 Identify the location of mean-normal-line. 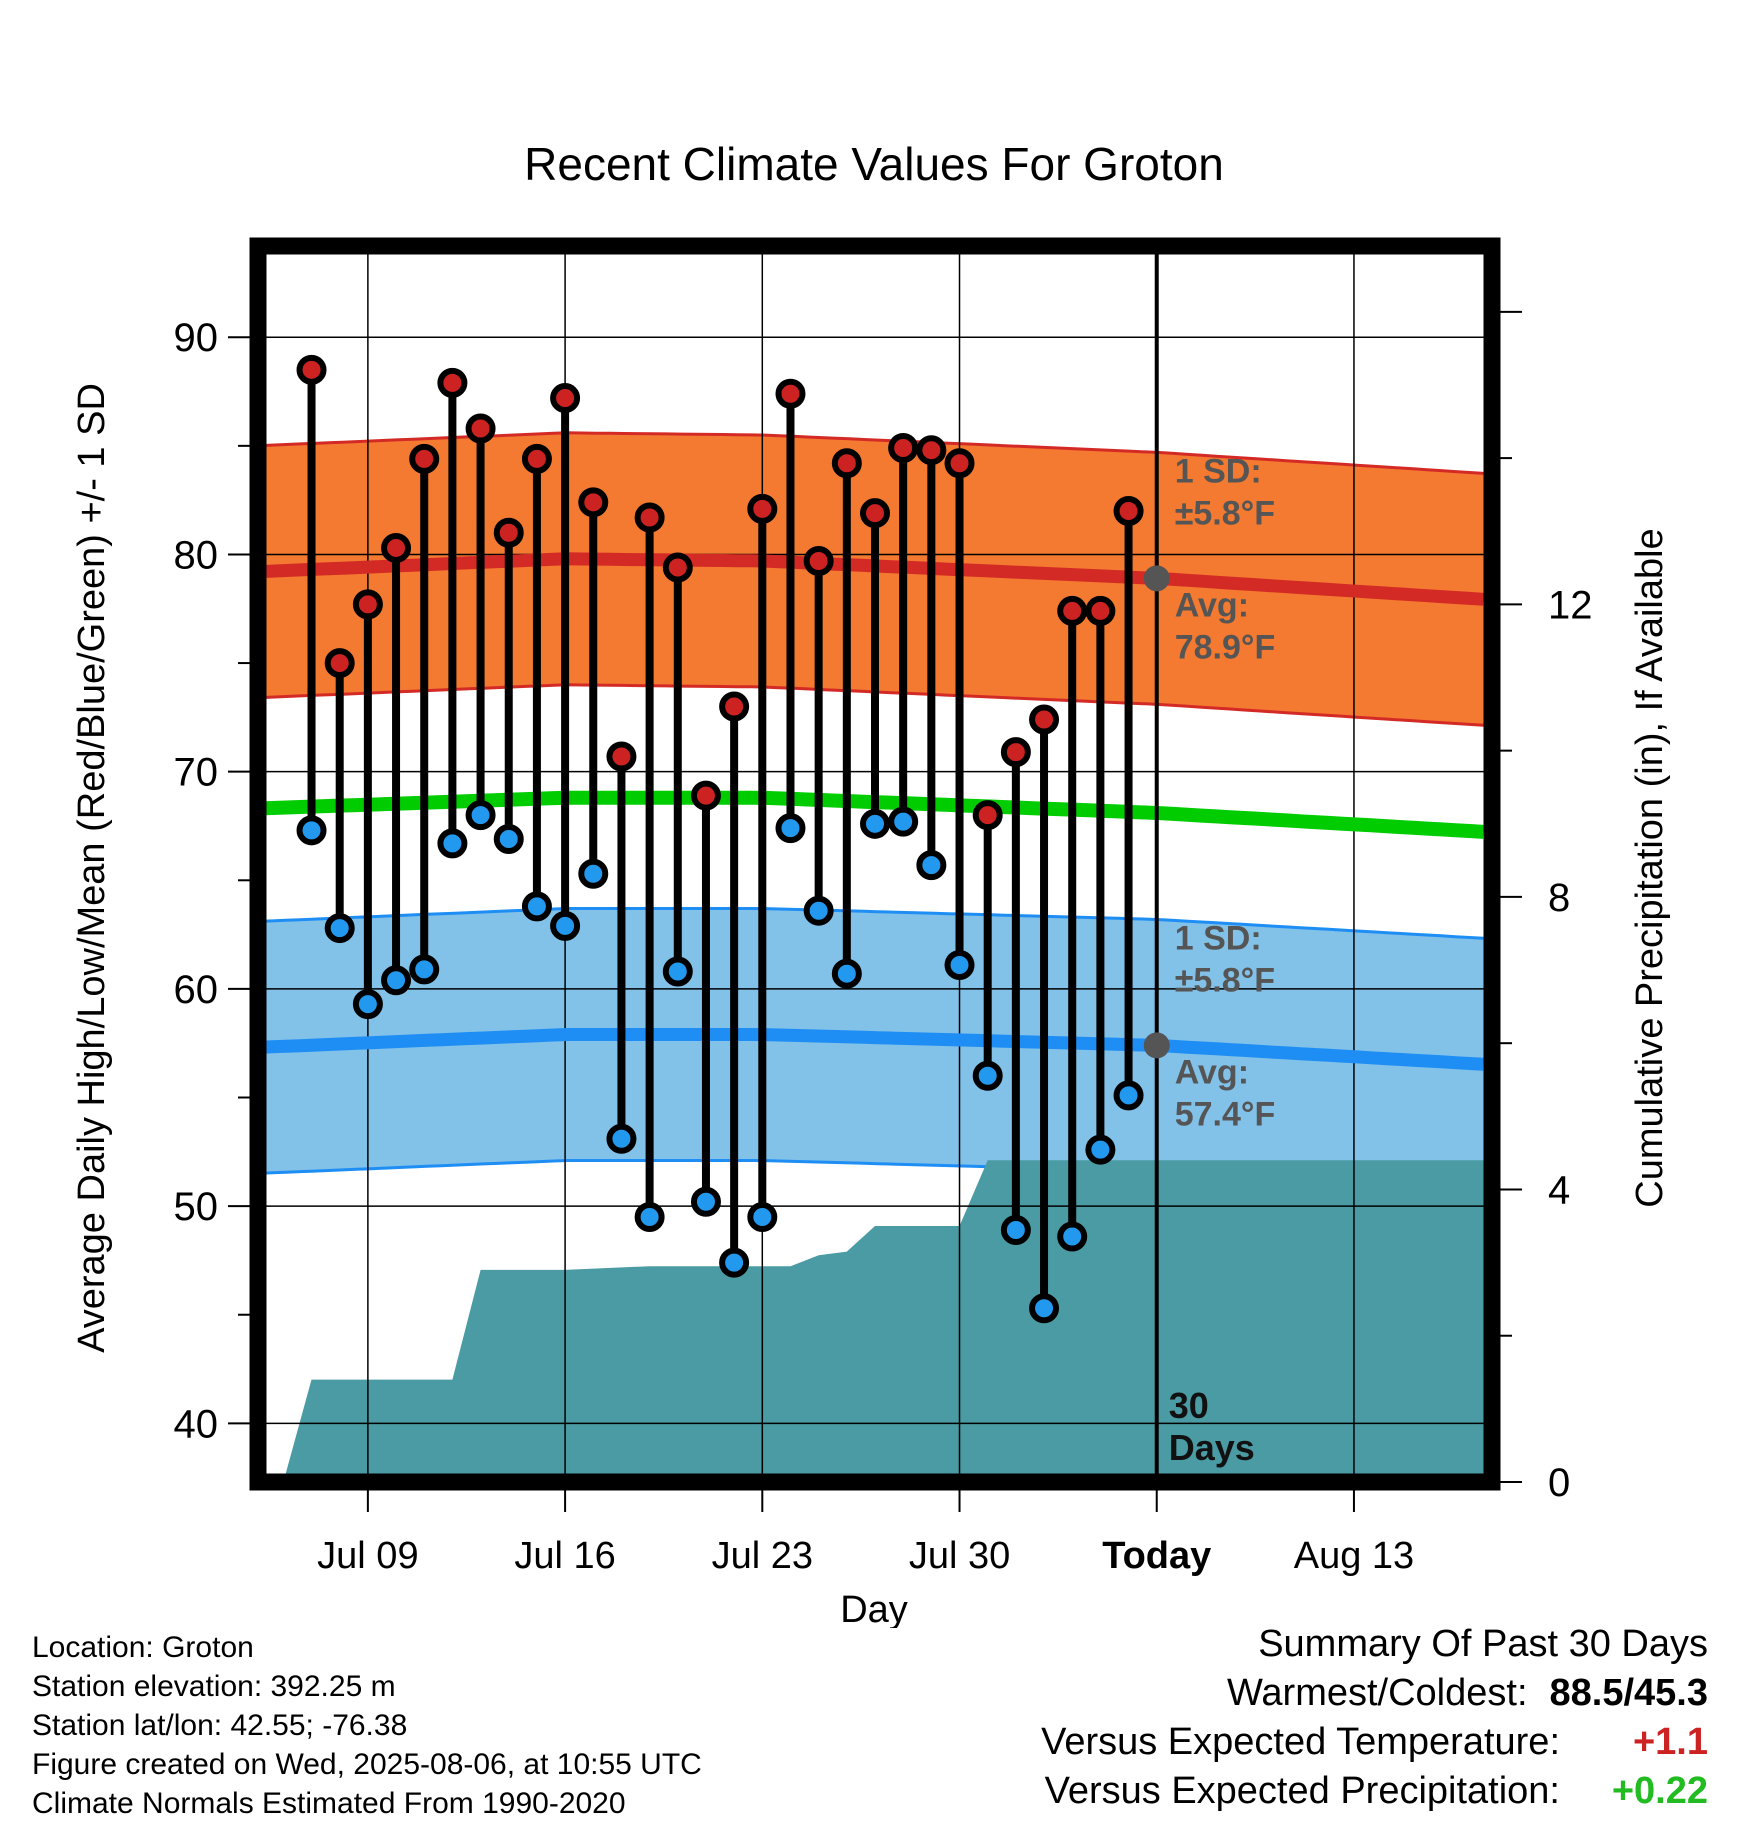
(871, 814).